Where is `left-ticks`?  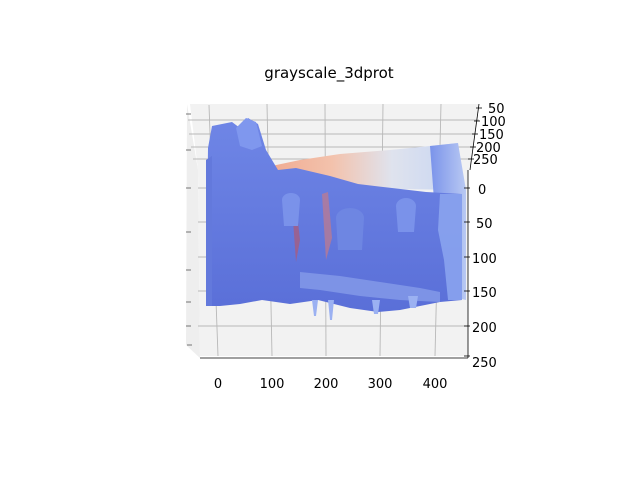
left-ticks is located at coordinates (189, 229).